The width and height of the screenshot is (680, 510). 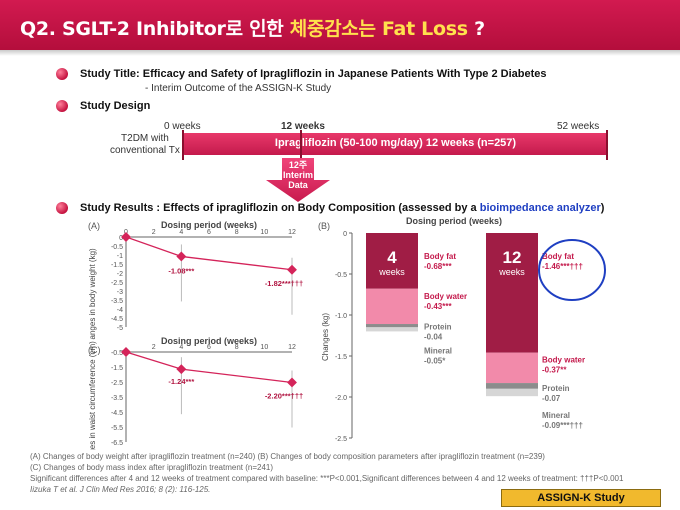 I want to click on y-tick-label: -1.0, so click(x=341, y=316).